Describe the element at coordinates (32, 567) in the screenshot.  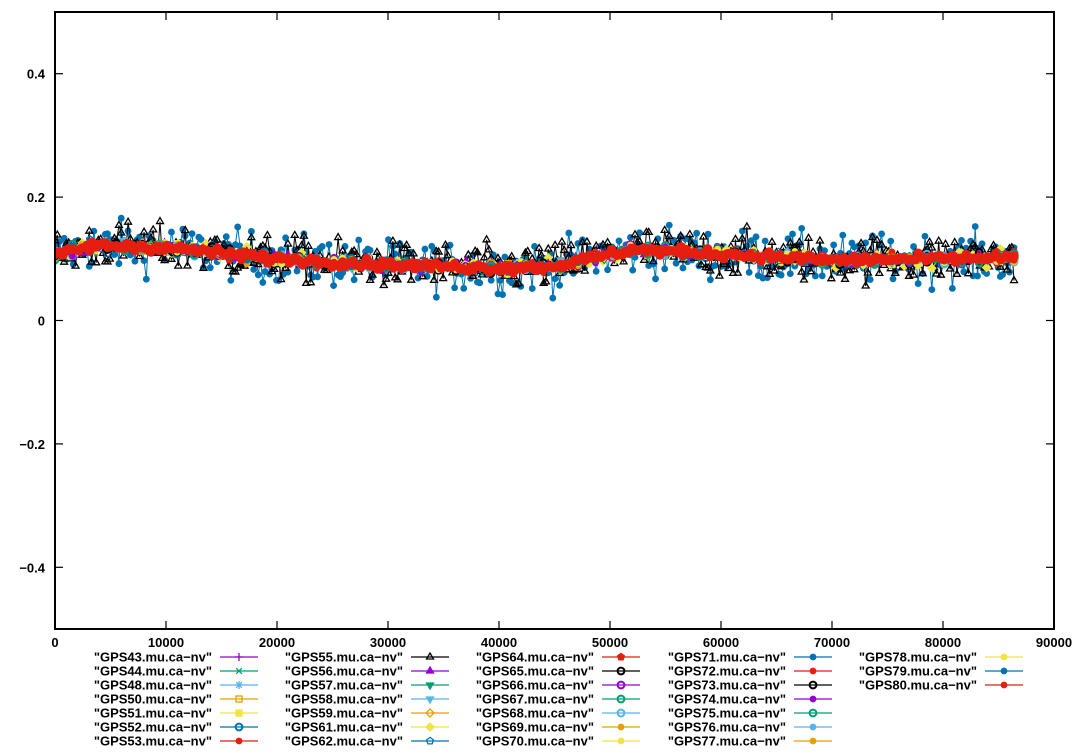
I see `y-tick-label: −0.4` at that location.